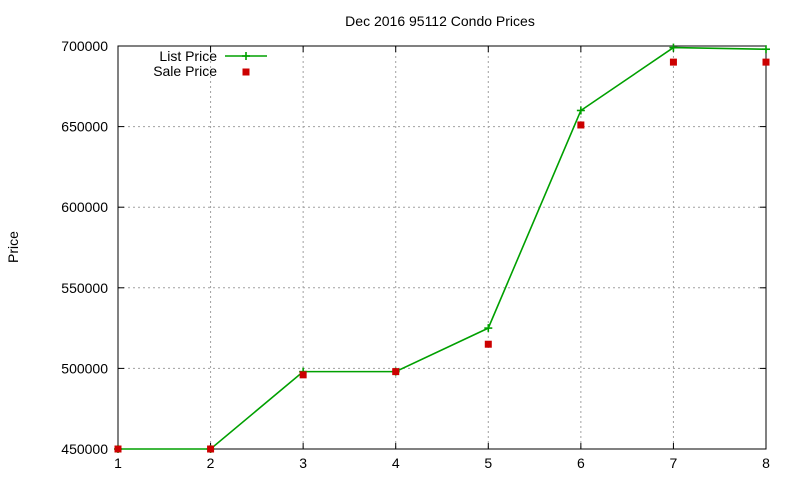  What do you see at coordinates (188, 56) in the screenshot?
I see `legend-label-list-price: List Price` at bounding box center [188, 56].